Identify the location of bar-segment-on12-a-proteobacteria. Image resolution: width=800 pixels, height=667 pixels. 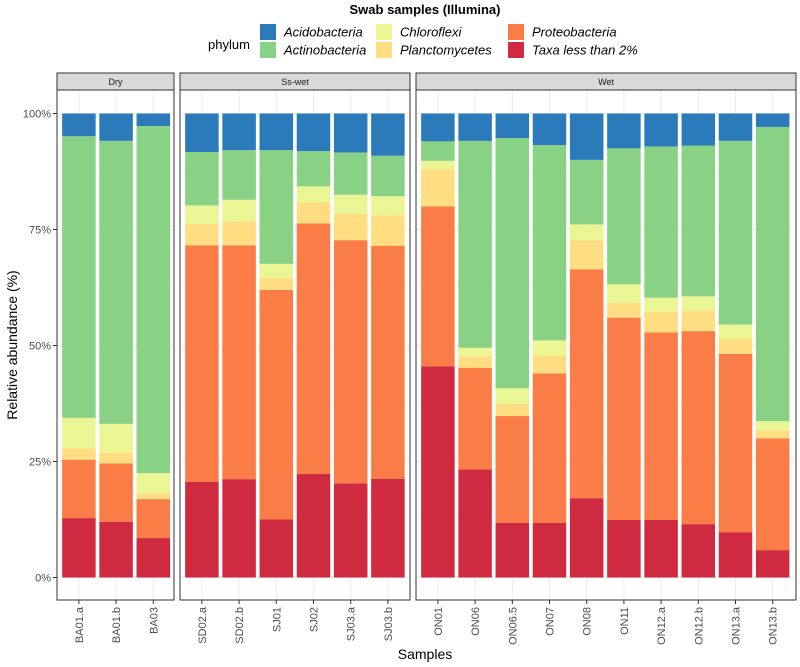
(661, 426).